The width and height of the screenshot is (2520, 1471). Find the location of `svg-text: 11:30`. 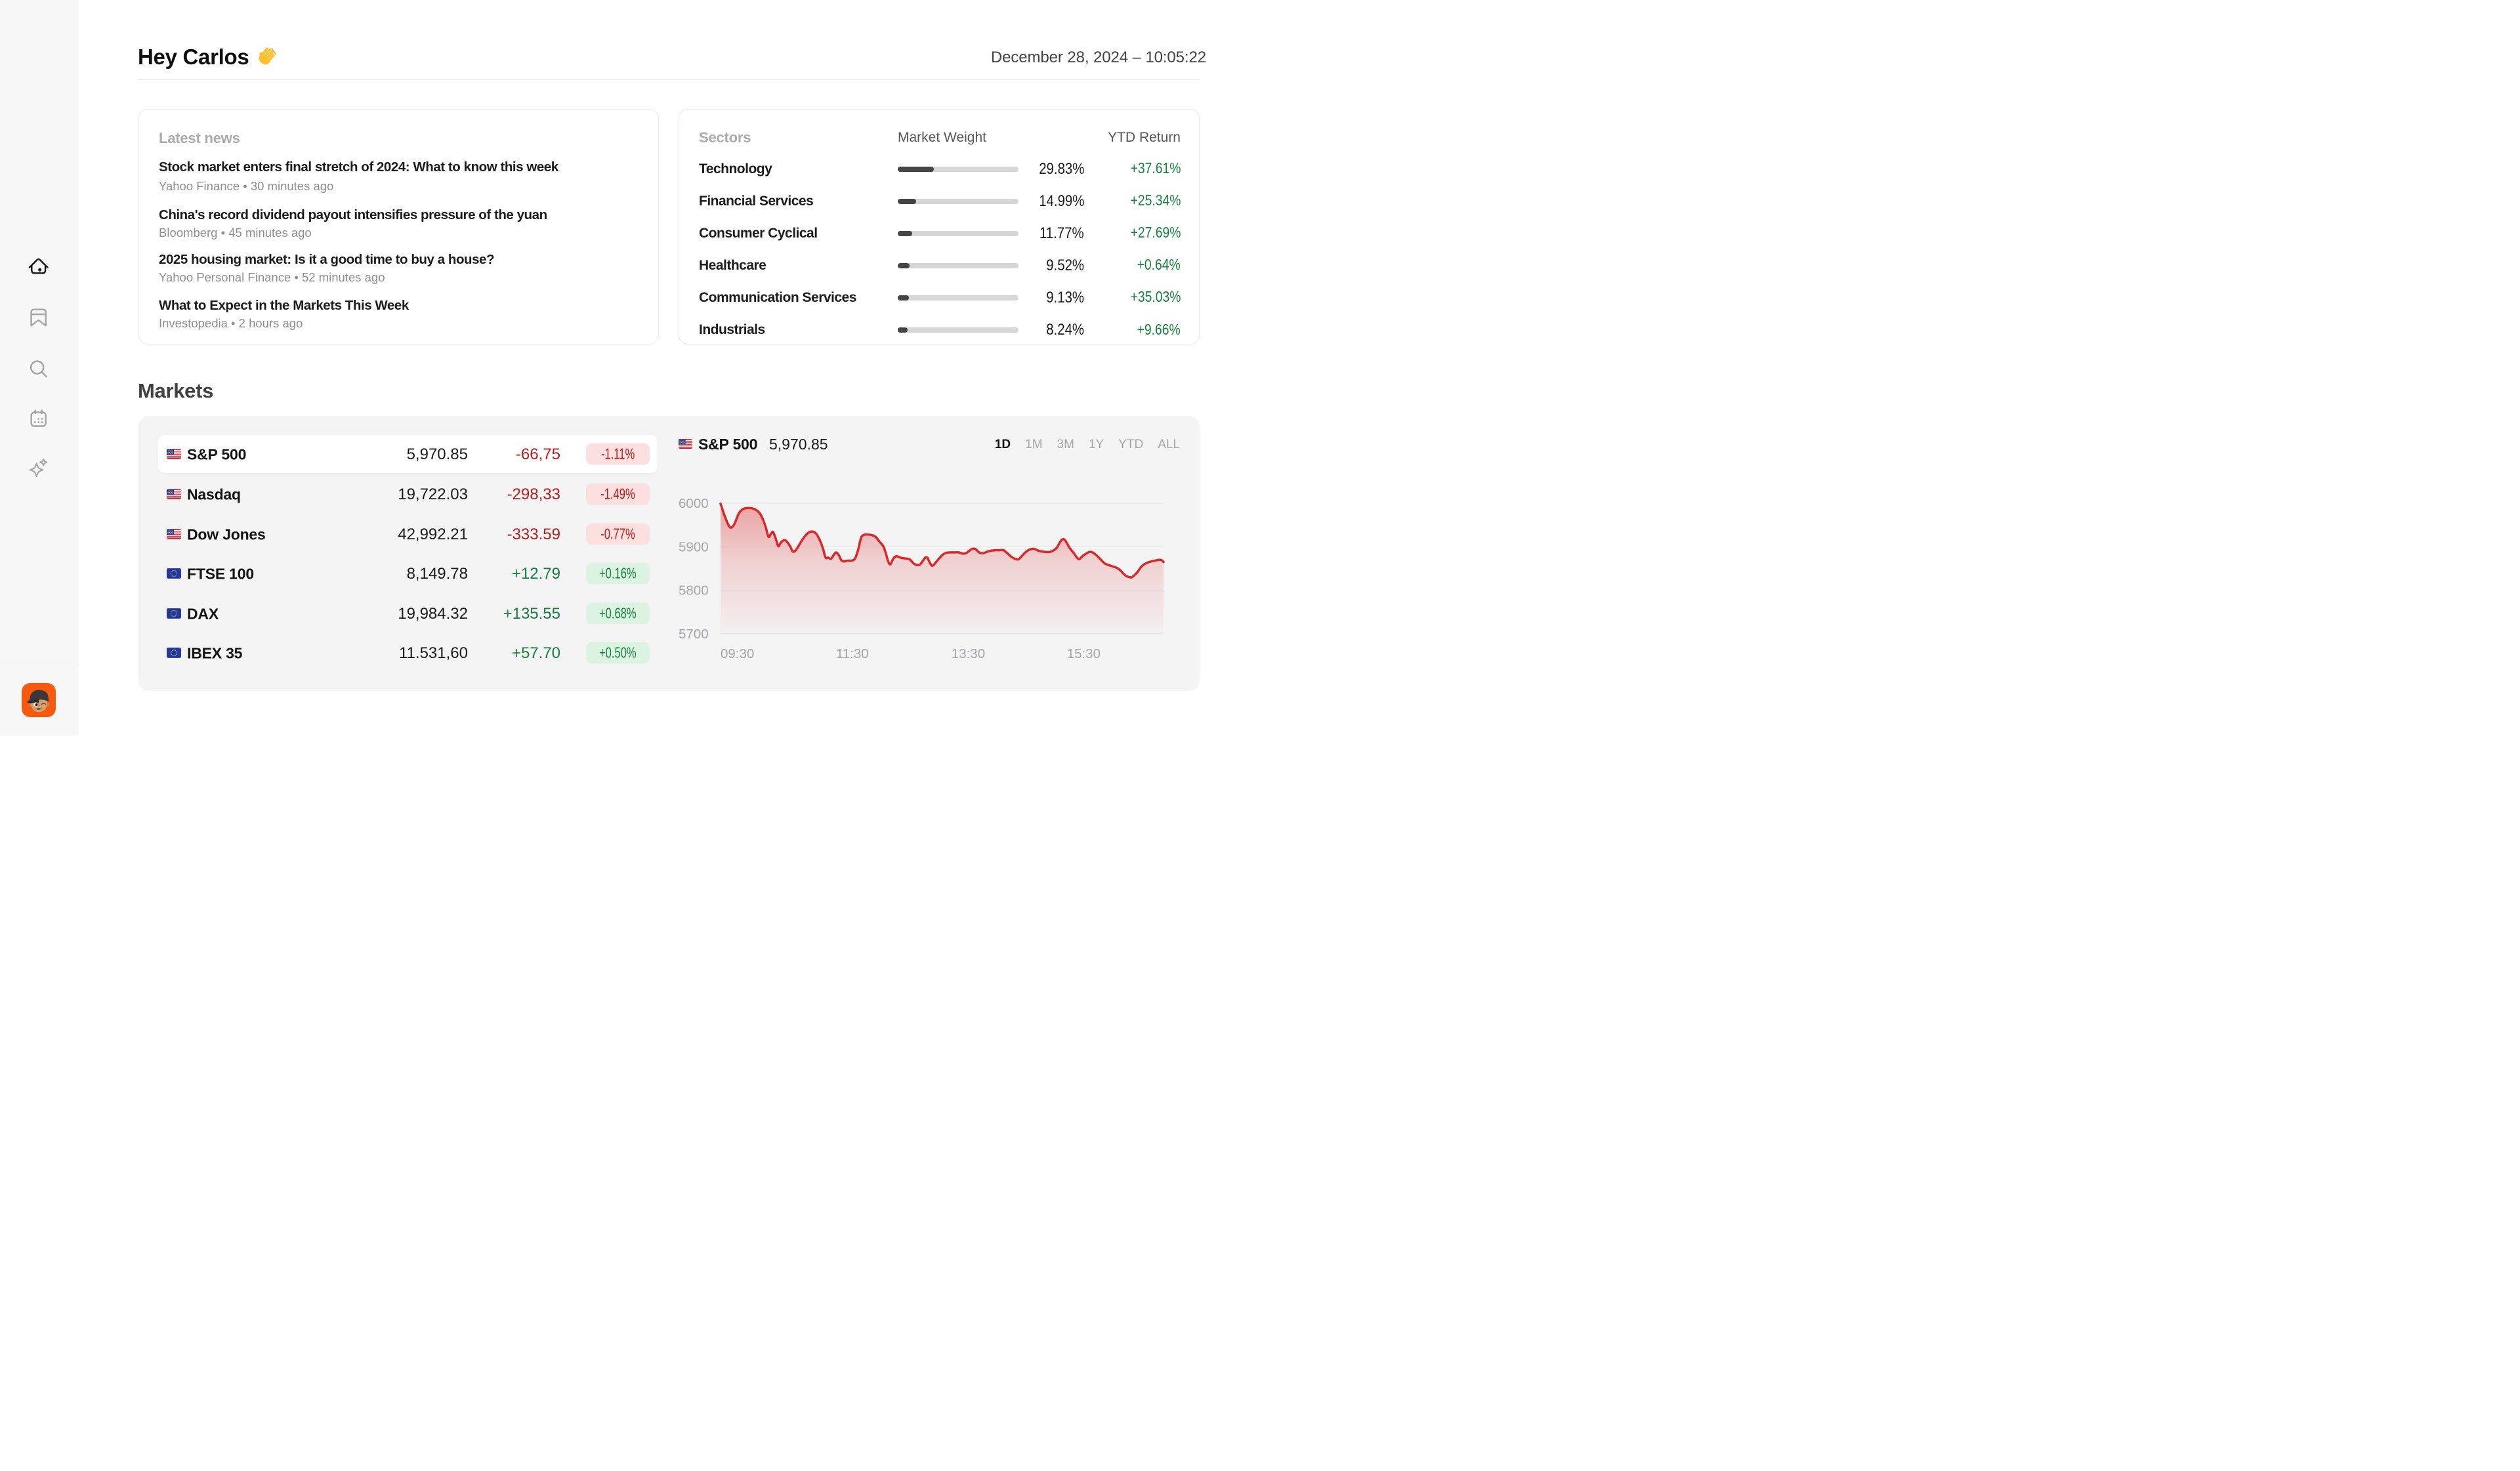

svg-text: 11:30 is located at coordinates (852, 653).